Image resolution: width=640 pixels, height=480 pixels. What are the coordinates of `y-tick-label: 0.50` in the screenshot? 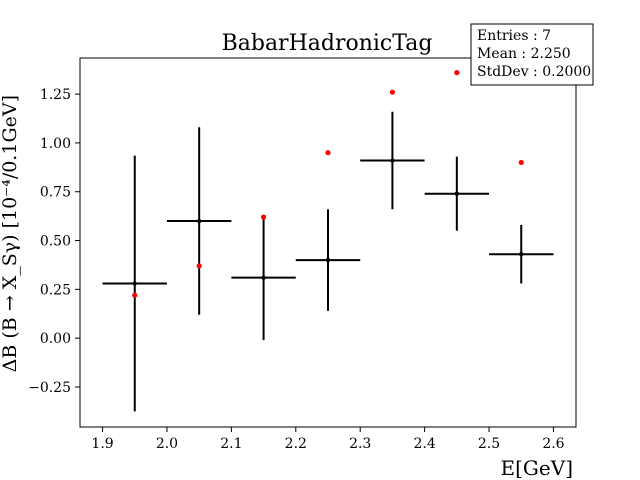 It's located at (55, 242).